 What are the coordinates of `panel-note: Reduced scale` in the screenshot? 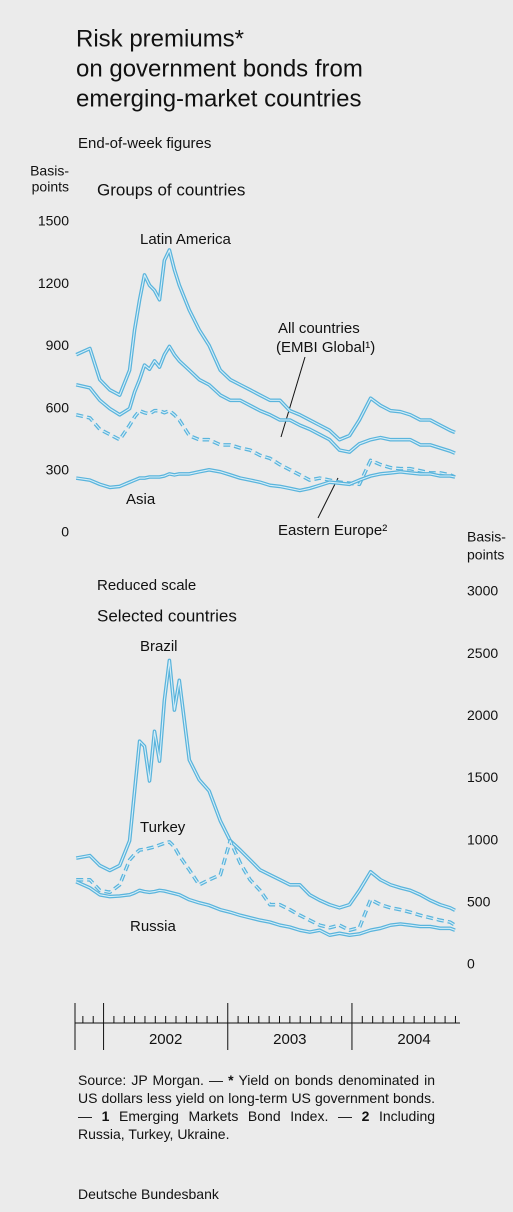 It's located at (146, 585).